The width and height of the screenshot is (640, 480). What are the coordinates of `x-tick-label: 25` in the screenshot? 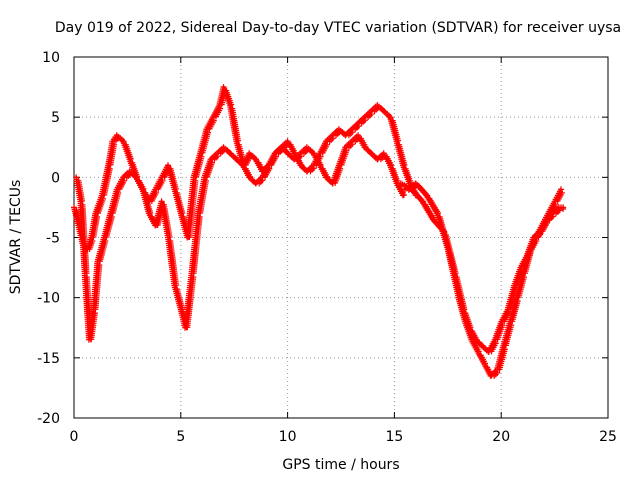 It's located at (608, 437).